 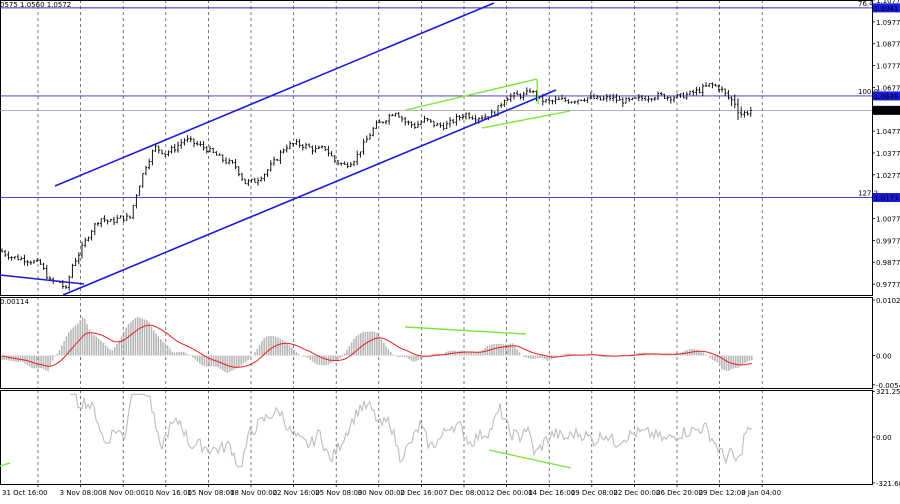 I want to click on fib-level-label: 100.0, so click(x=868, y=92).